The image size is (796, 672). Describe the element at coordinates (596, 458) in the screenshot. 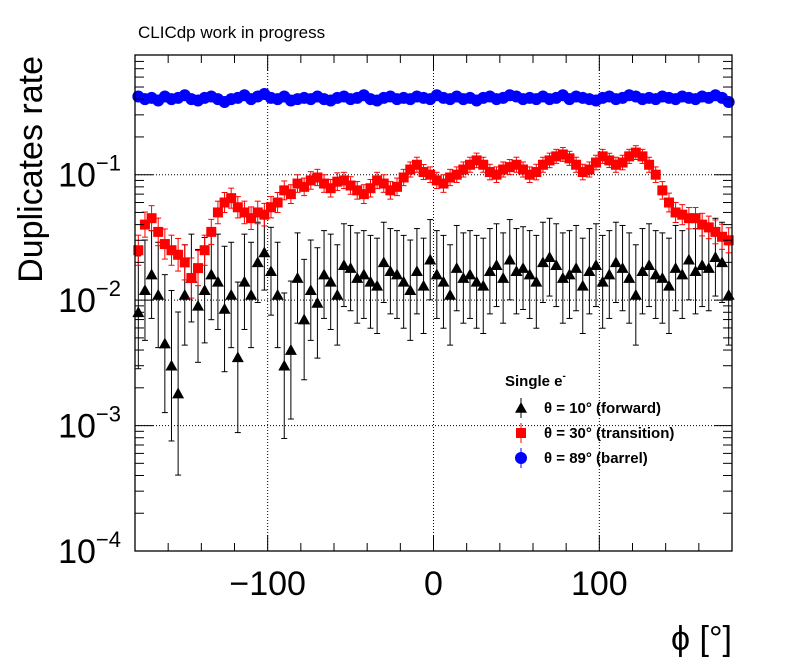

I see `legend-label: θ = 89° (barrel)` at that location.